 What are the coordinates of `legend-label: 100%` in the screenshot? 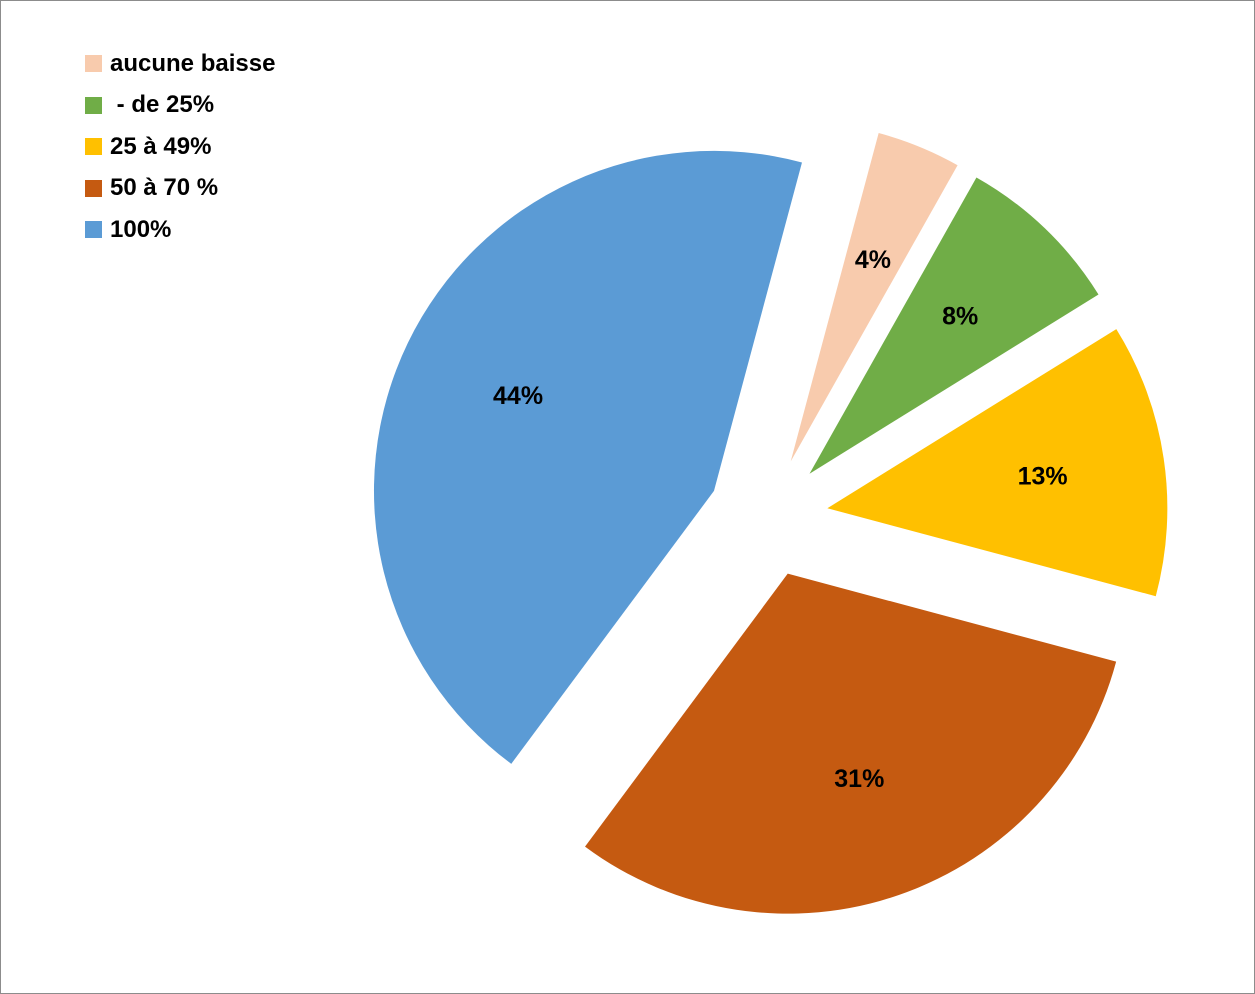 It's located at (141, 229).